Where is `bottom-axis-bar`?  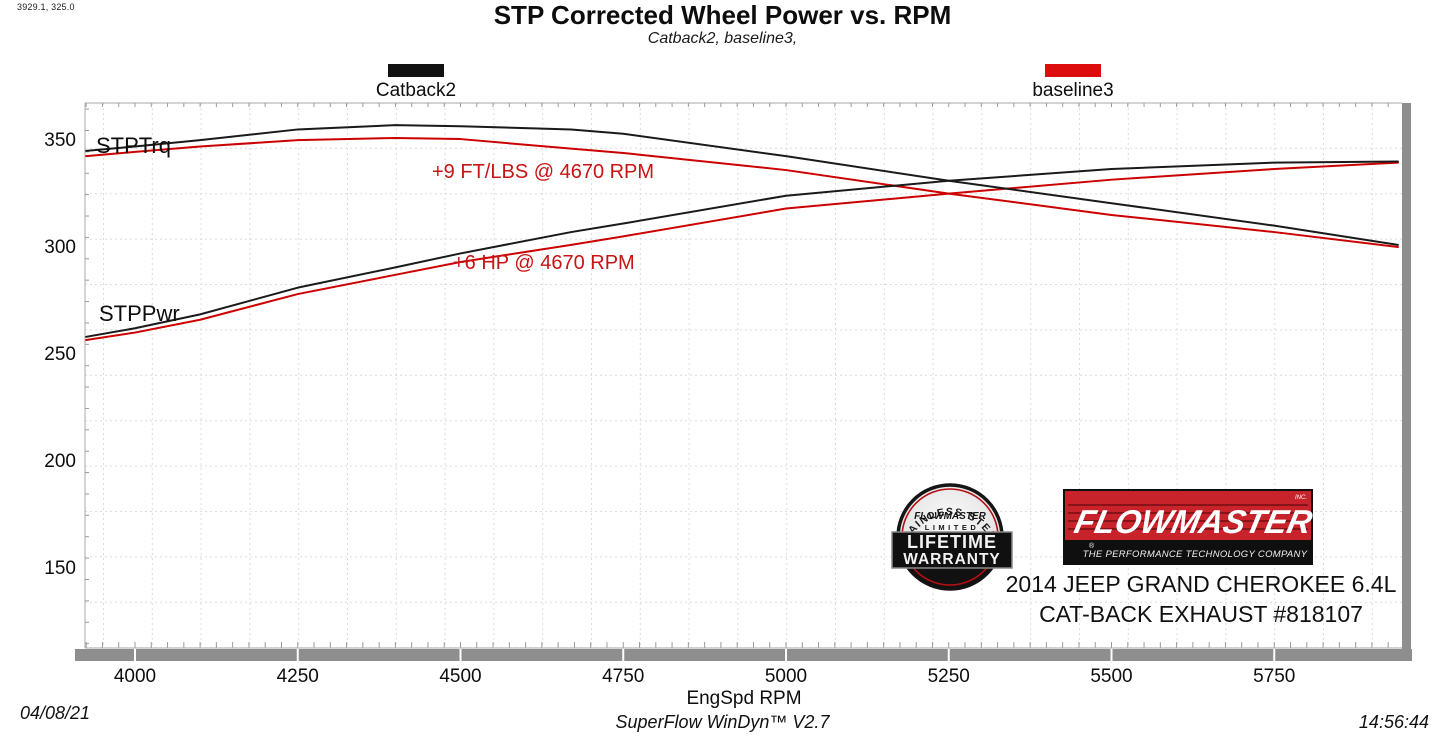 bottom-axis-bar is located at coordinates (743, 655).